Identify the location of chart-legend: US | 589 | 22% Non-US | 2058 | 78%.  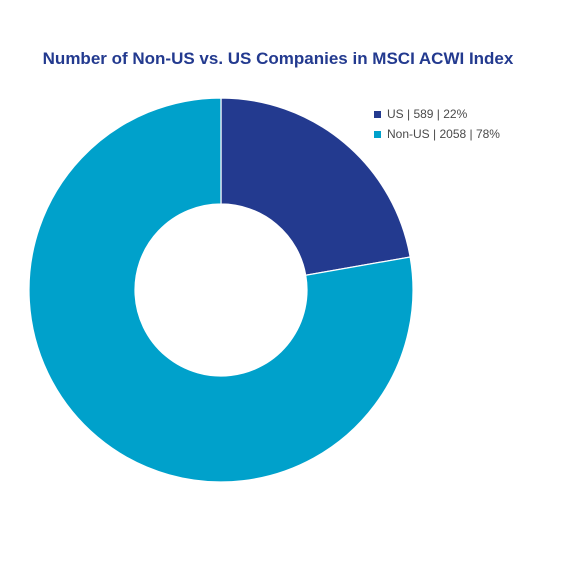
(437, 124).